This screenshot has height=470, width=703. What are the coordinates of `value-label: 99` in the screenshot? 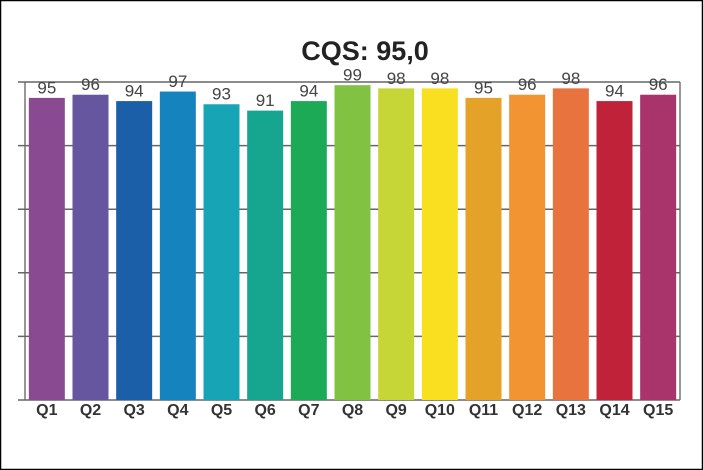 It's located at (352, 75).